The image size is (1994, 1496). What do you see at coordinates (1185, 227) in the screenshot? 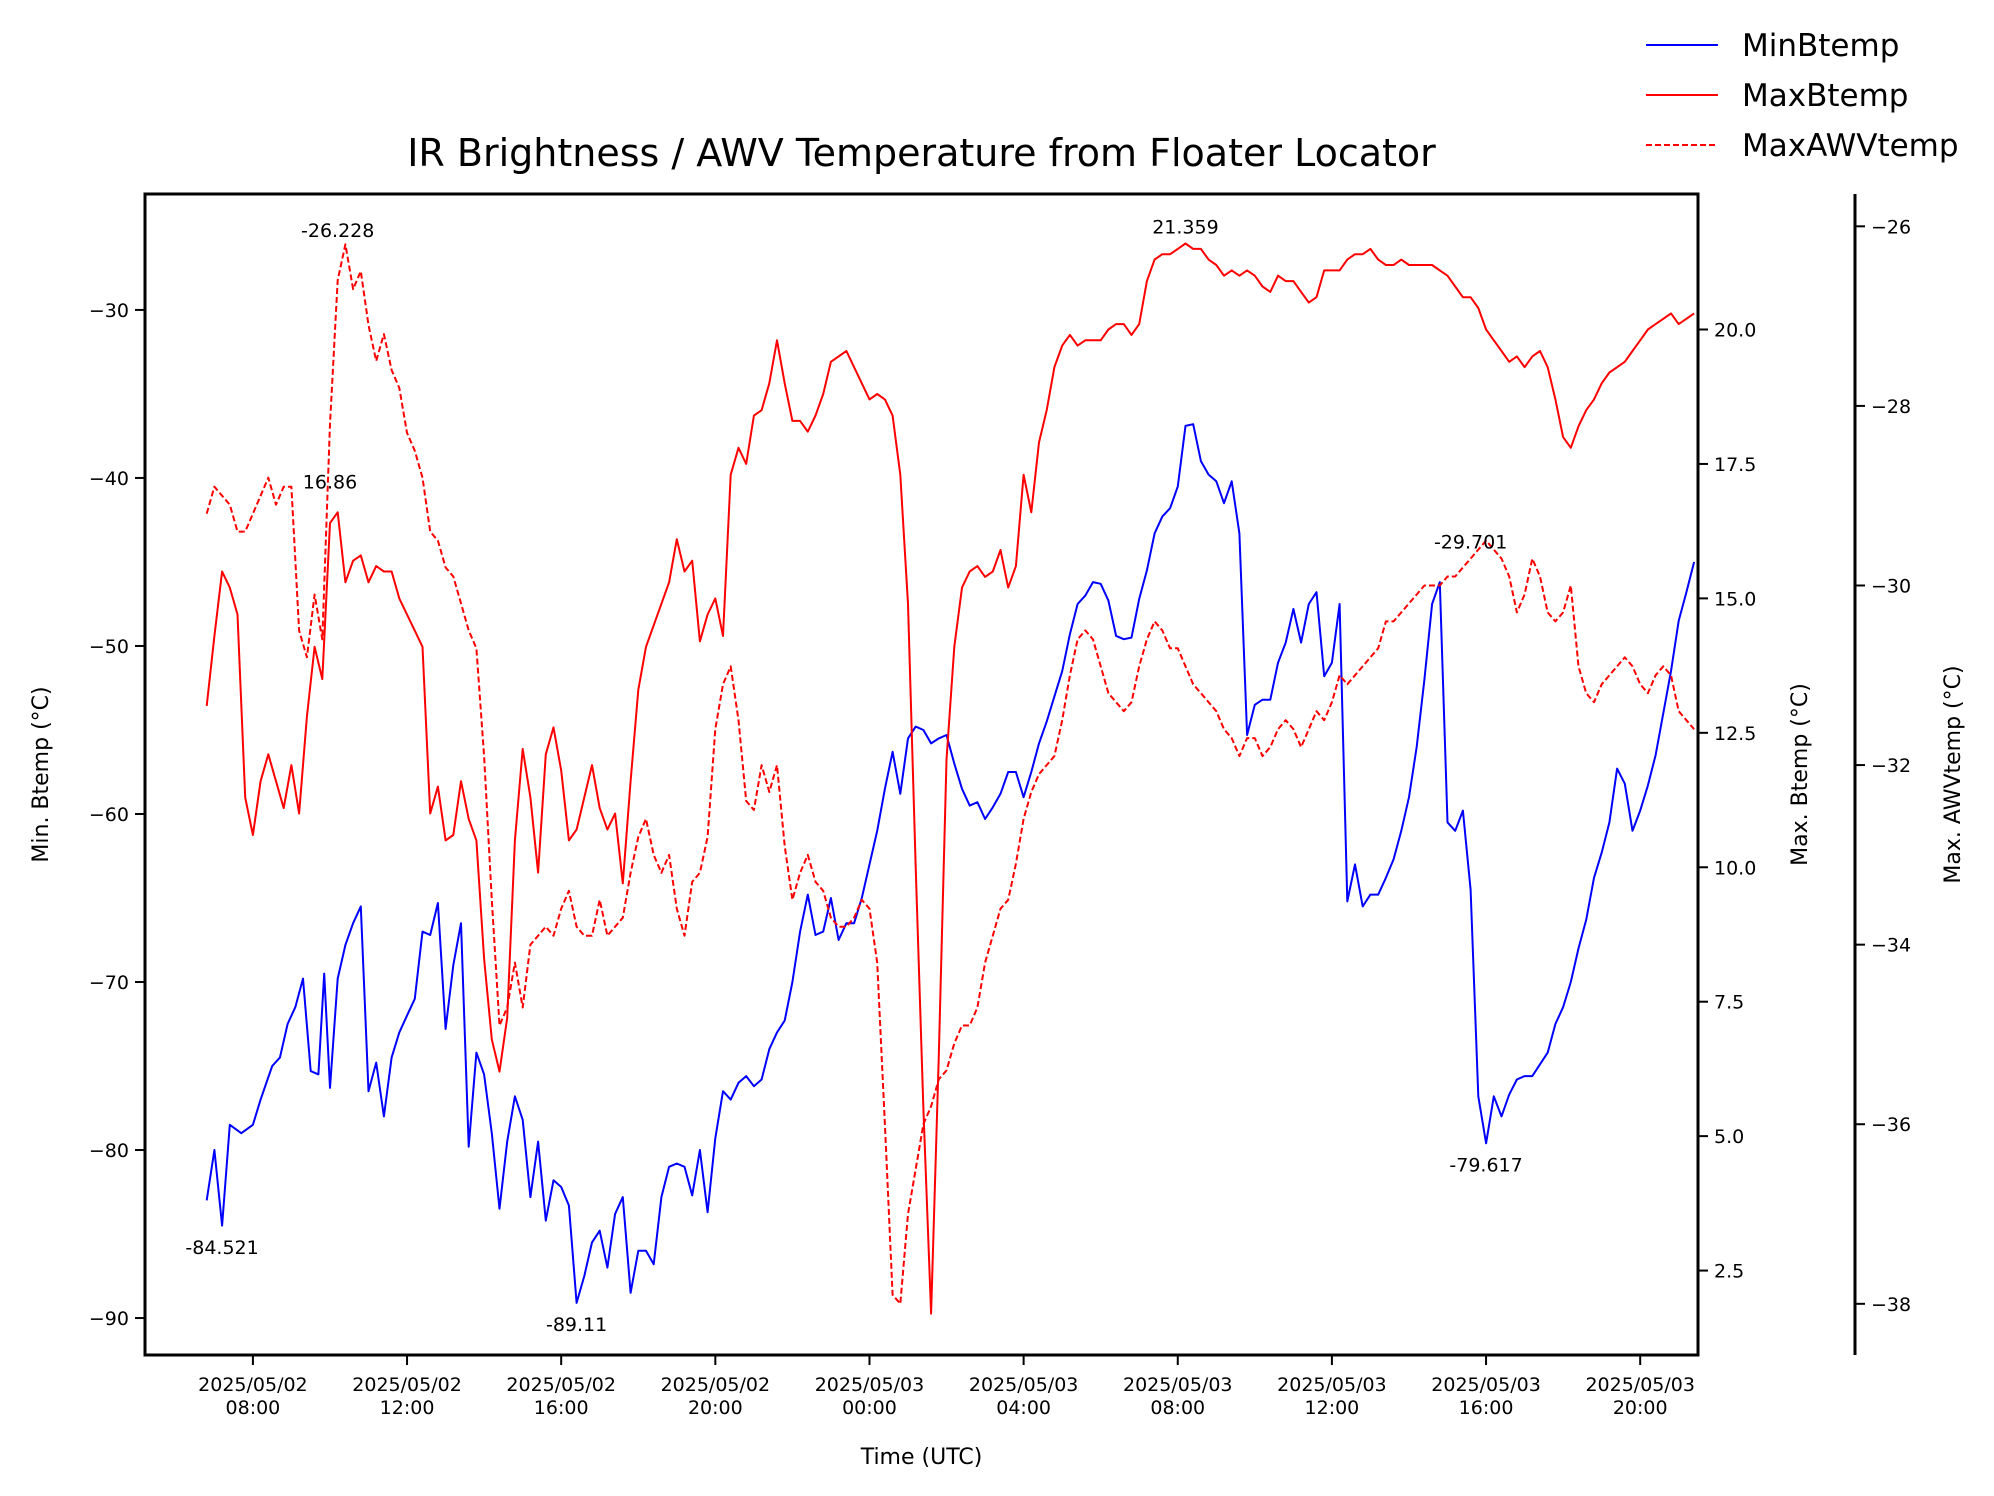
I see `annotation-label: 21.359` at bounding box center [1185, 227].